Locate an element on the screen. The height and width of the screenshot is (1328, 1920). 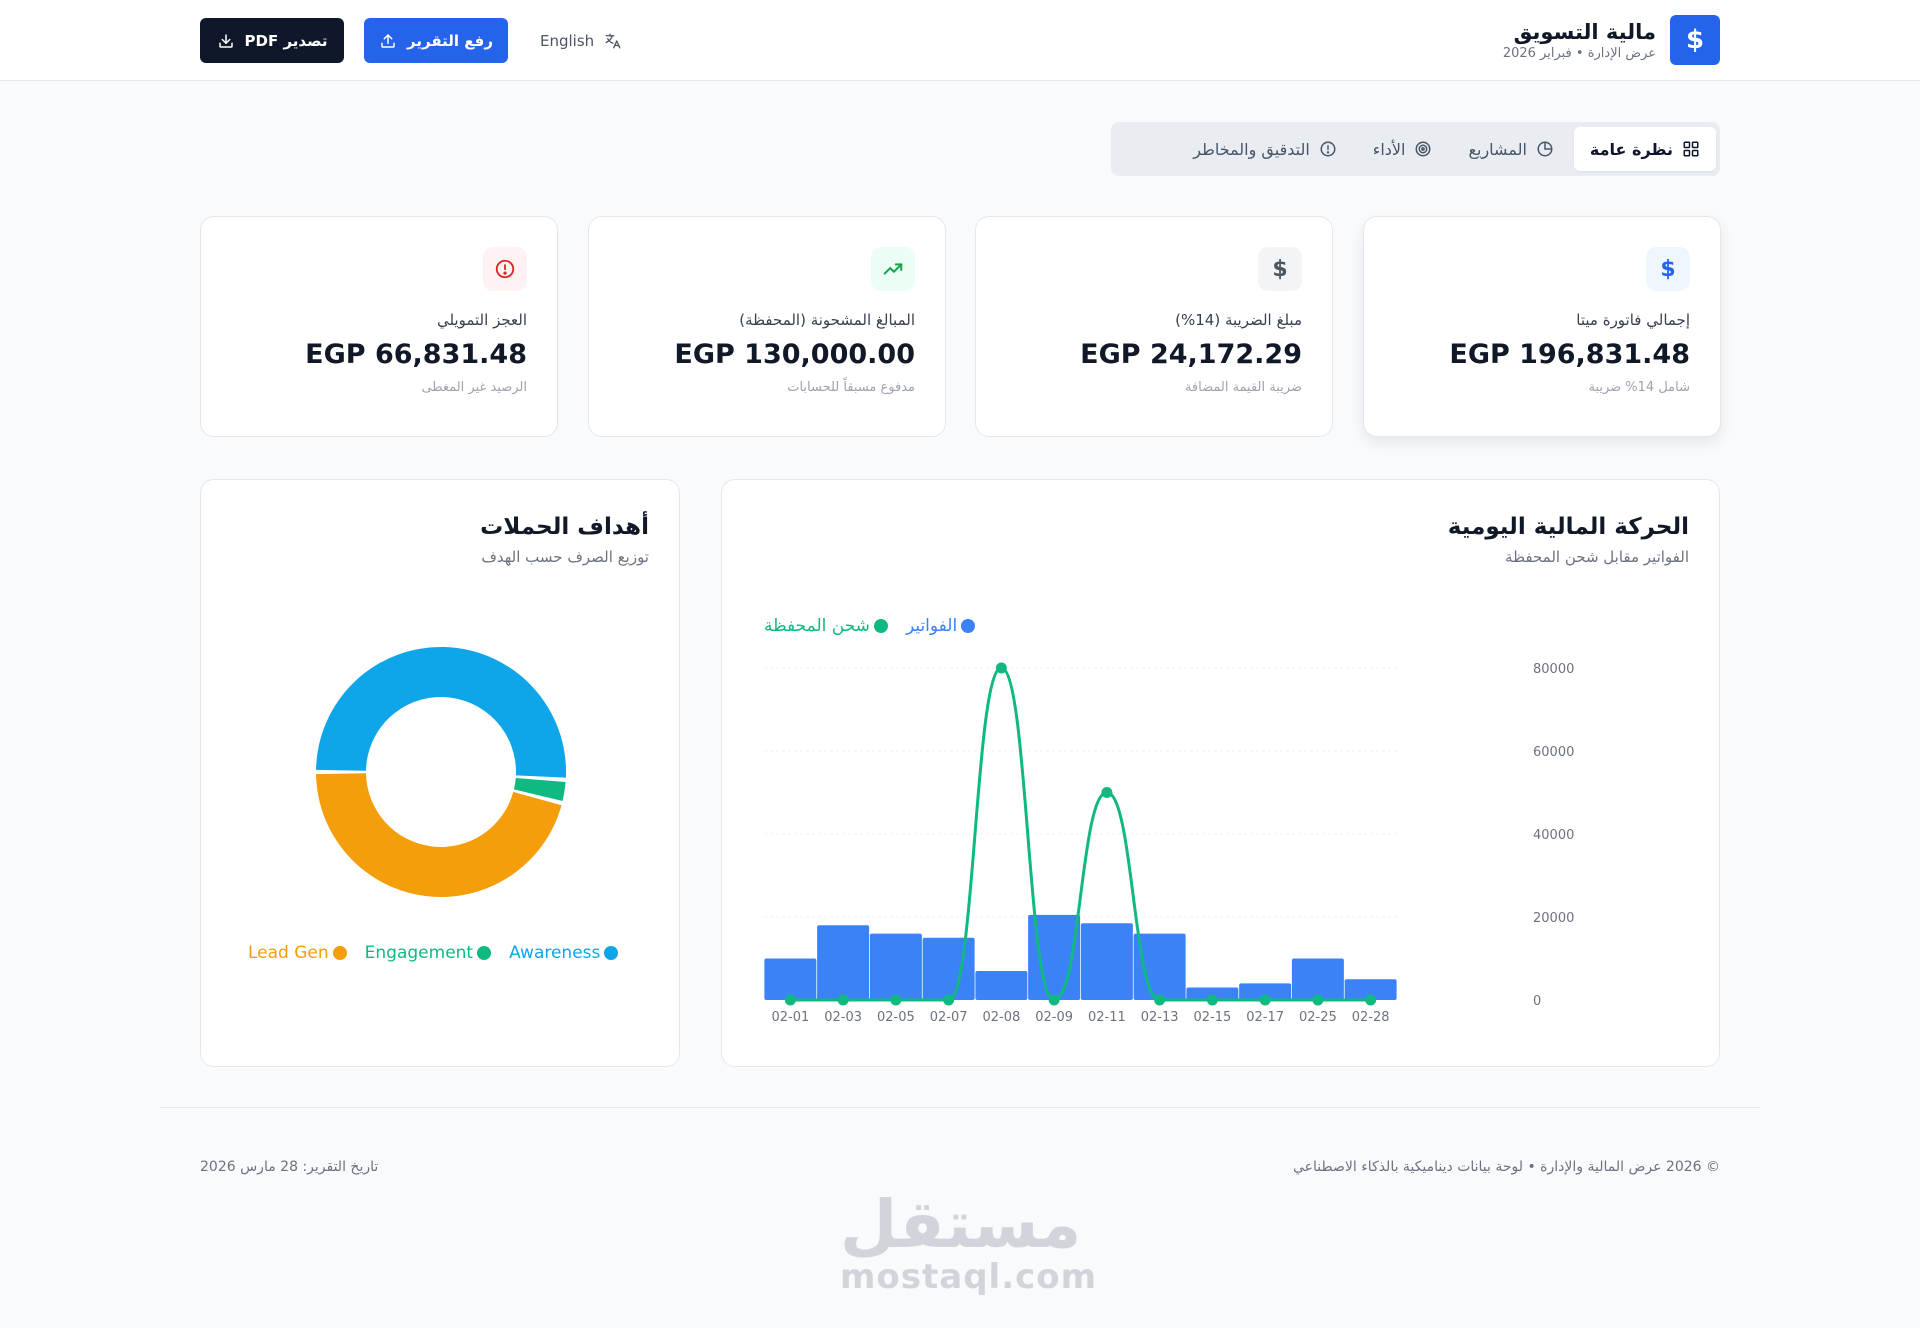
legend-item-invoices: الفواتير is located at coordinates (940, 626).